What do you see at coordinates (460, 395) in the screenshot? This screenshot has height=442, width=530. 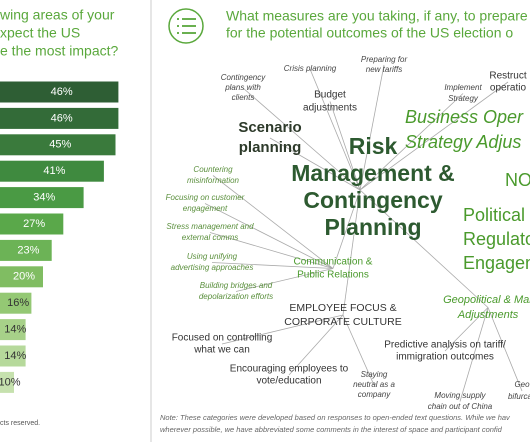 I see `node-label: Moving supply` at bounding box center [460, 395].